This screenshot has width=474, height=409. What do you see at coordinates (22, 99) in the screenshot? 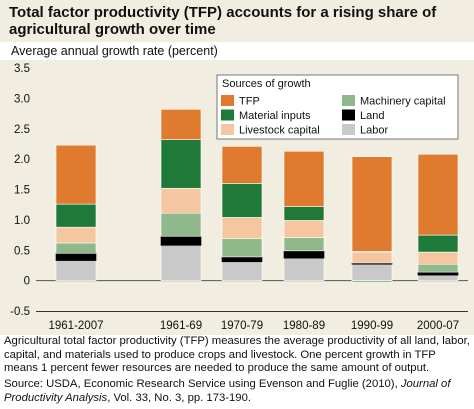
I see `y-tick-label: 3.0` at bounding box center [22, 99].